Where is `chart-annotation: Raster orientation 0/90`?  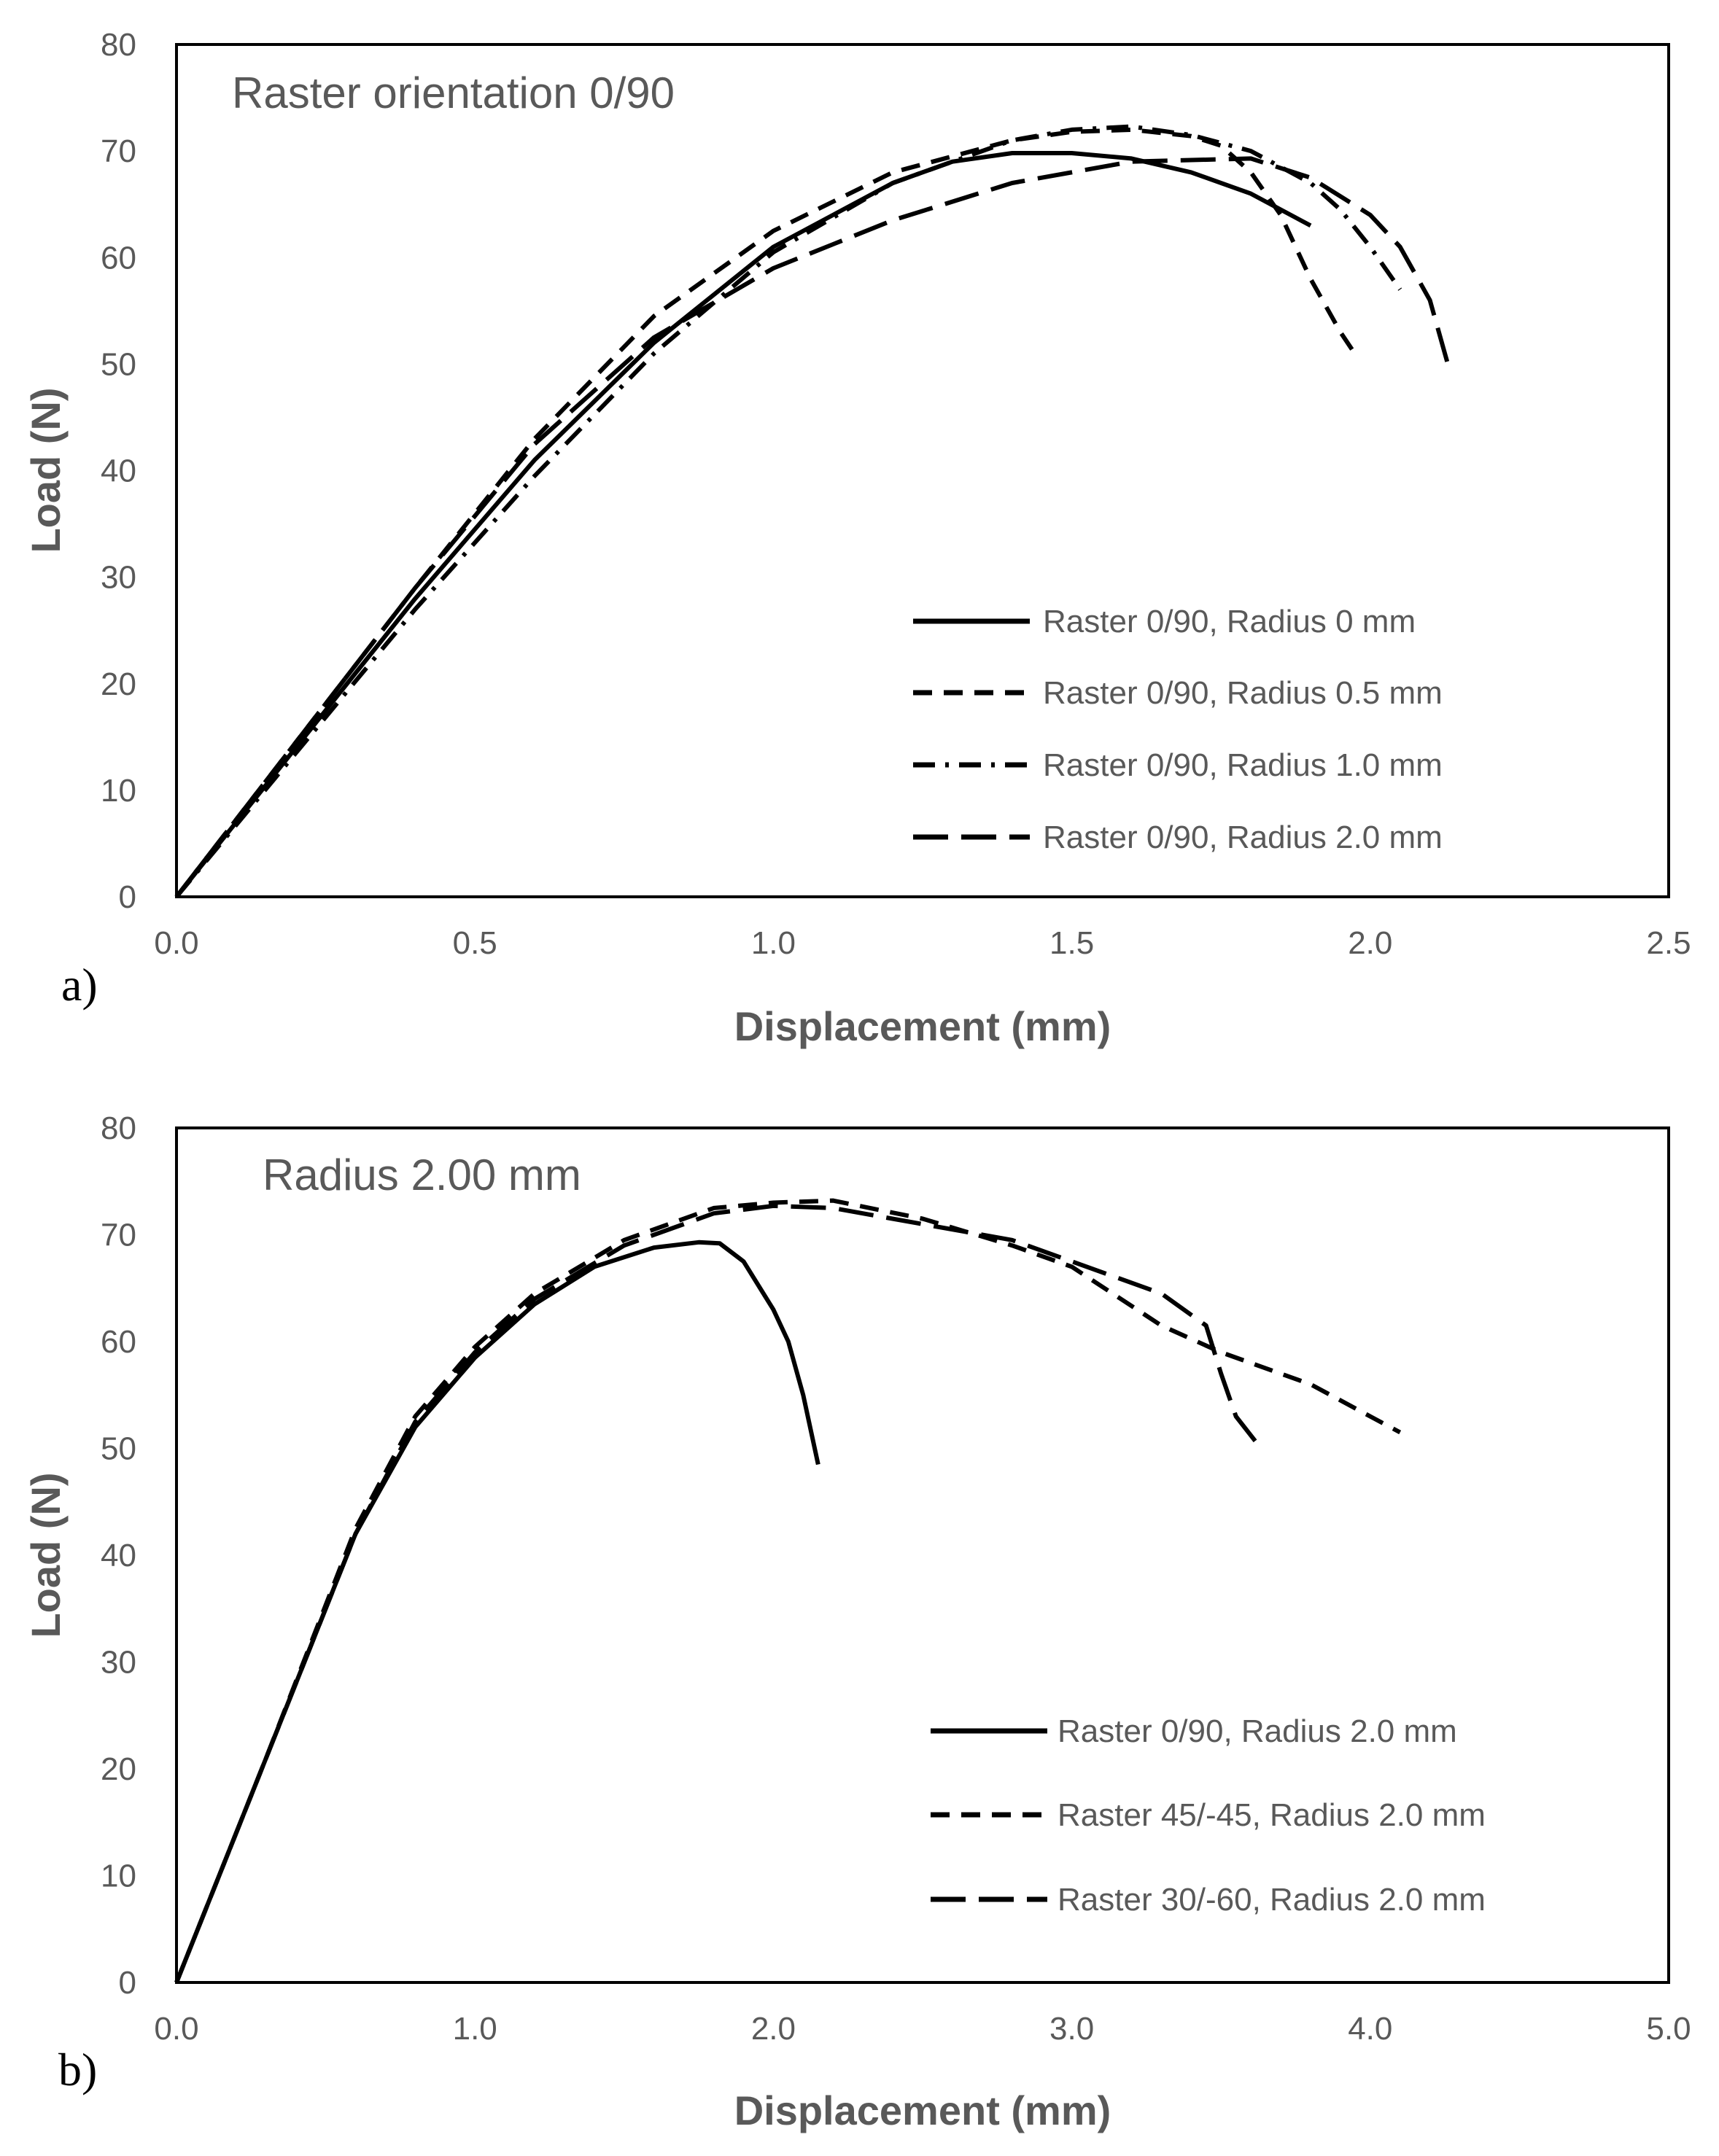
chart-annotation: Raster orientation 0/90 is located at coordinates (454, 93).